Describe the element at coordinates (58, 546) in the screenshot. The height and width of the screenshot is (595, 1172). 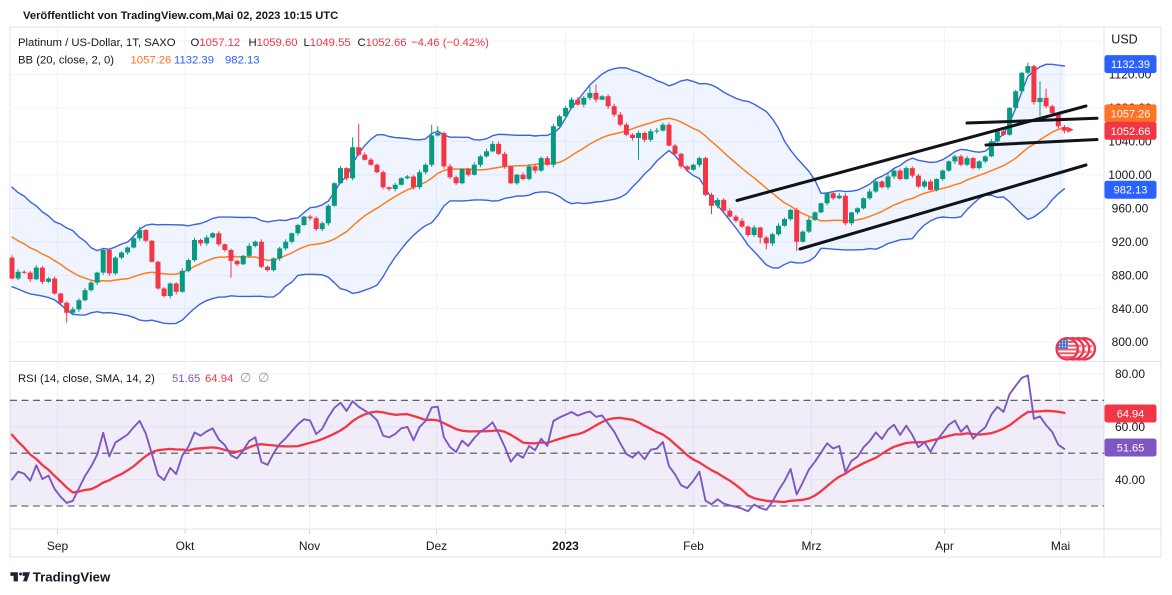
I see `svg-text: Sep` at that location.